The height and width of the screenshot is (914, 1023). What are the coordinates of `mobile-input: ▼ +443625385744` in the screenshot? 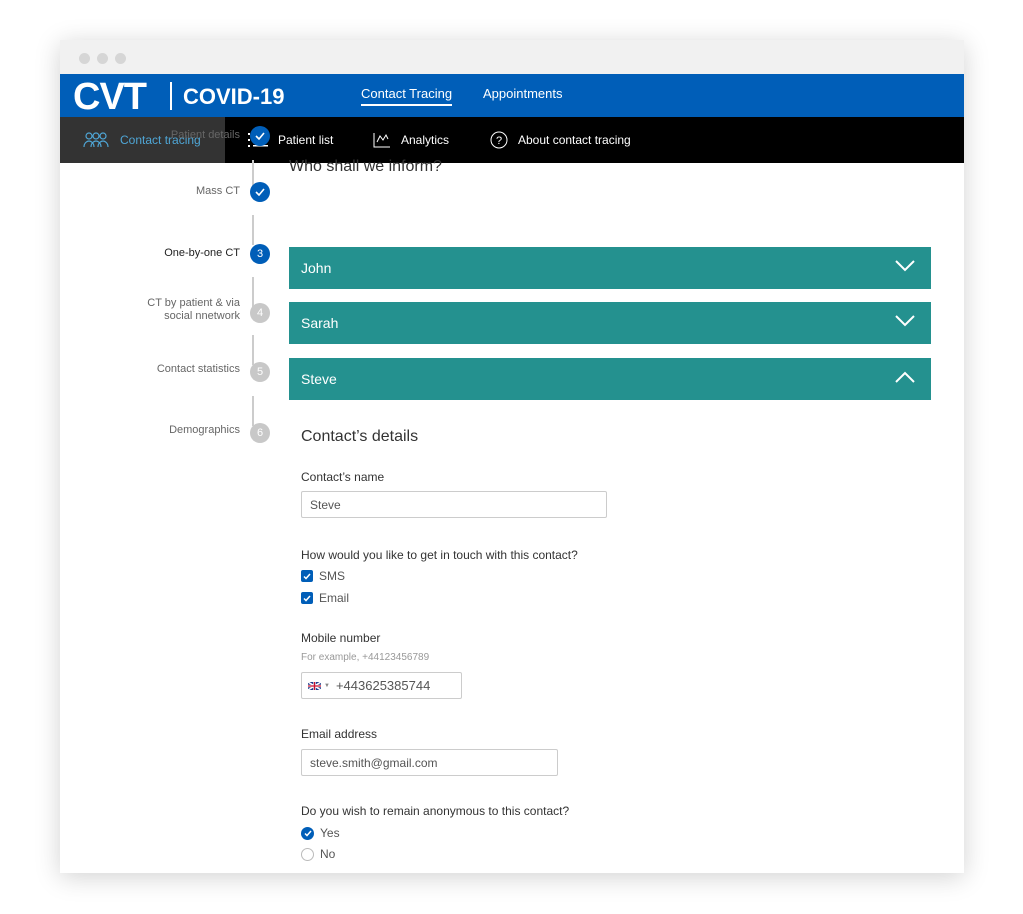 It's located at (381, 685).